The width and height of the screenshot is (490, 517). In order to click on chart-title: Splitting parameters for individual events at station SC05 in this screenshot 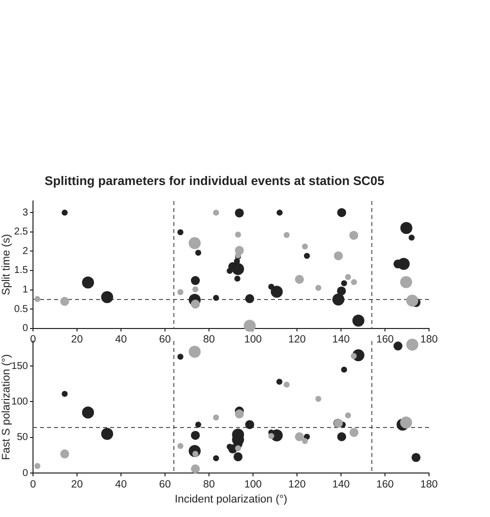, I will do `click(214, 181)`.